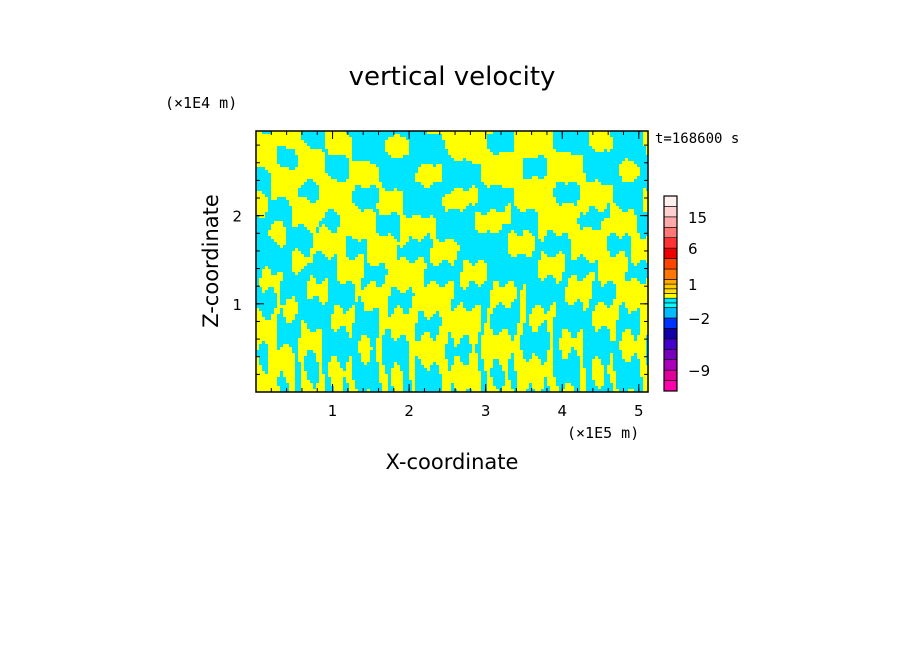  Describe the element at coordinates (211, 261) in the screenshot. I see `y-axis-label: Z-coordinate` at that location.